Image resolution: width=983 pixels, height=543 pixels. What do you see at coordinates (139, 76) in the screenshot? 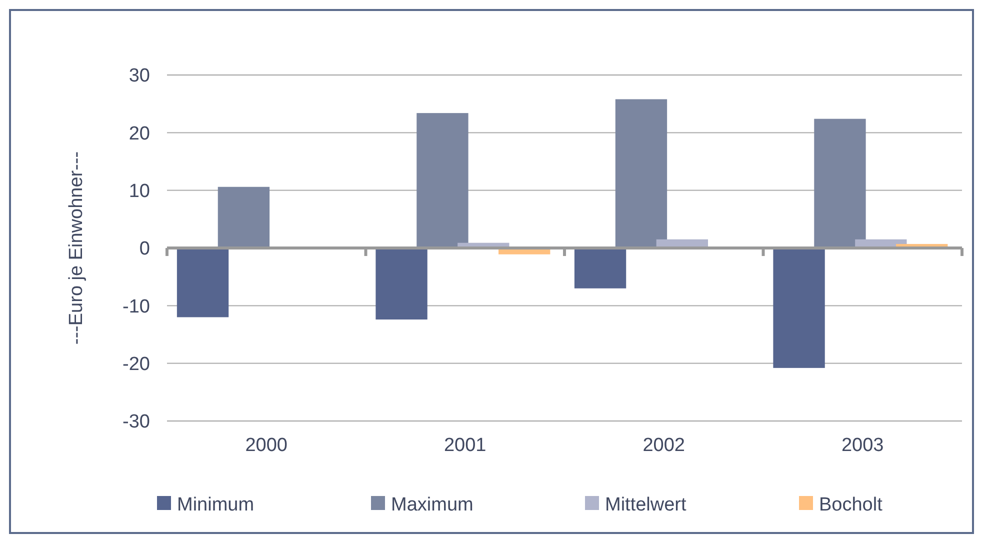
I see `y-tick-label: 30` at bounding box center [139, 76].